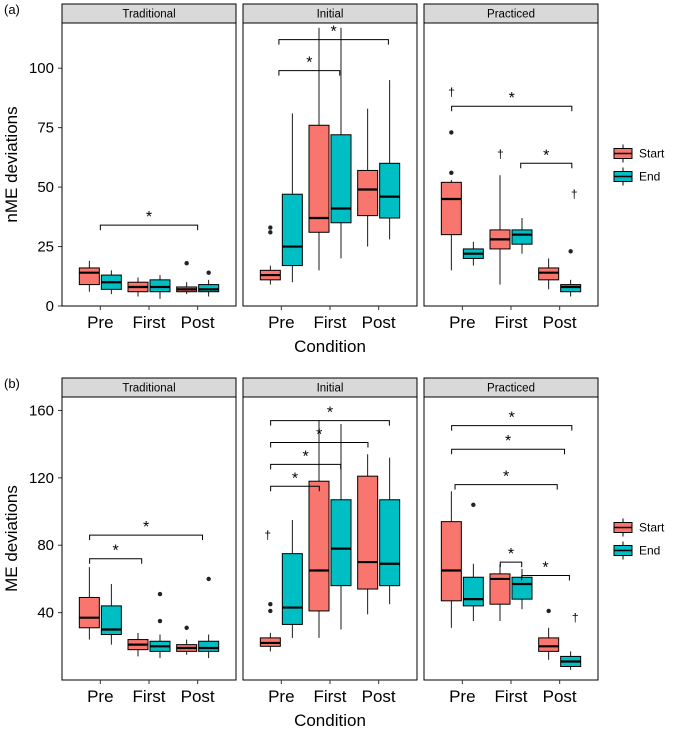  Describe the element at coordinates (500, 154) in the screenshot. I see `dagger-mark: †` at that location.